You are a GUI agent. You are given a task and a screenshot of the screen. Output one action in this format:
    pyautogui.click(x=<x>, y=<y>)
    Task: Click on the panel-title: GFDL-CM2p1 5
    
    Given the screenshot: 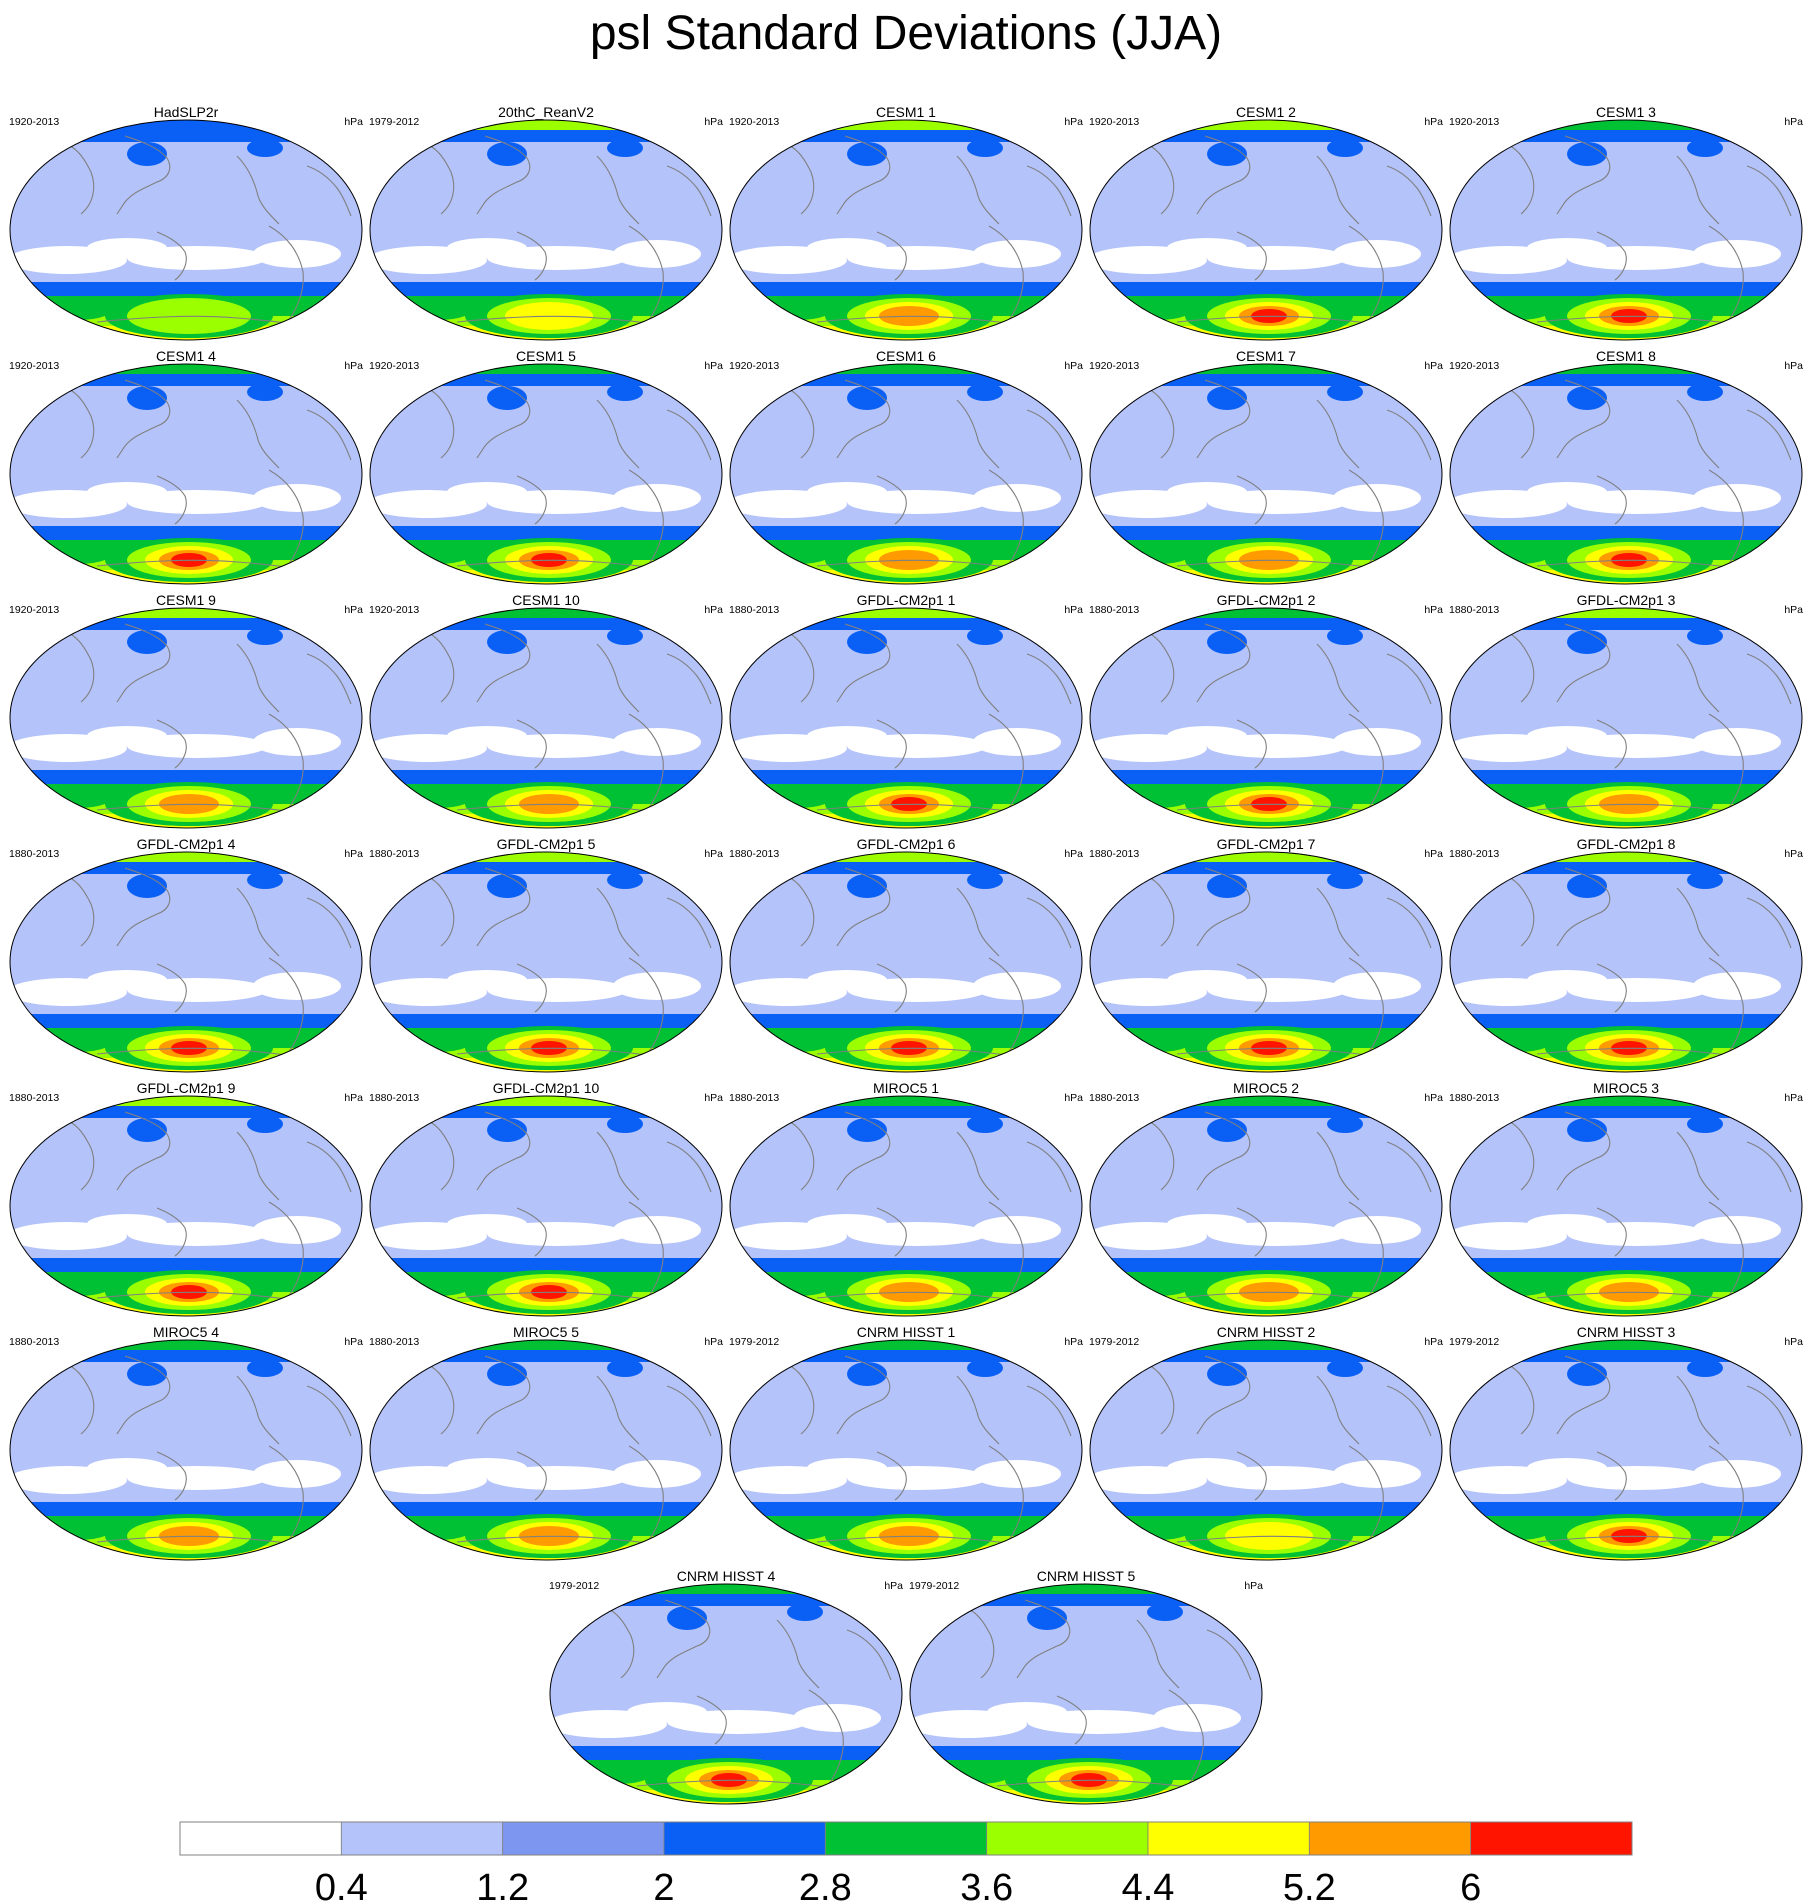 What is the action you would take?
    pyautogui.click(x=546, y=844)
    